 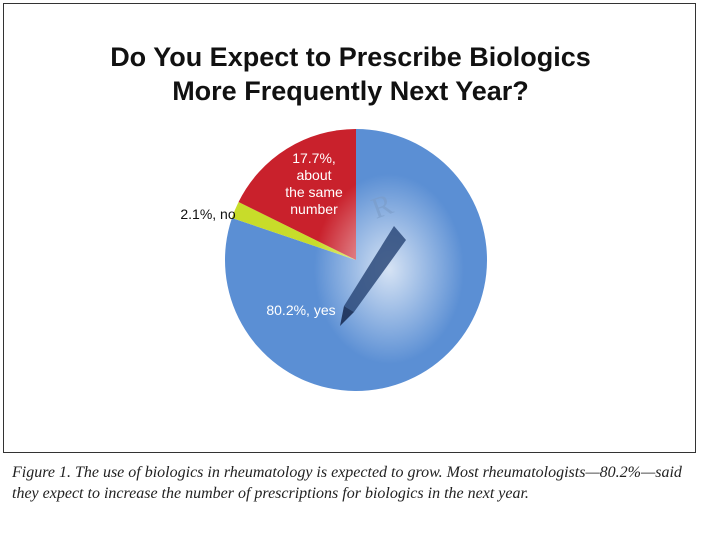 What do you see at coordinates (300, 310) in the screenshot?
I see `slice-label-yes: 80.2%, yes` at bounding box center [300, 310].